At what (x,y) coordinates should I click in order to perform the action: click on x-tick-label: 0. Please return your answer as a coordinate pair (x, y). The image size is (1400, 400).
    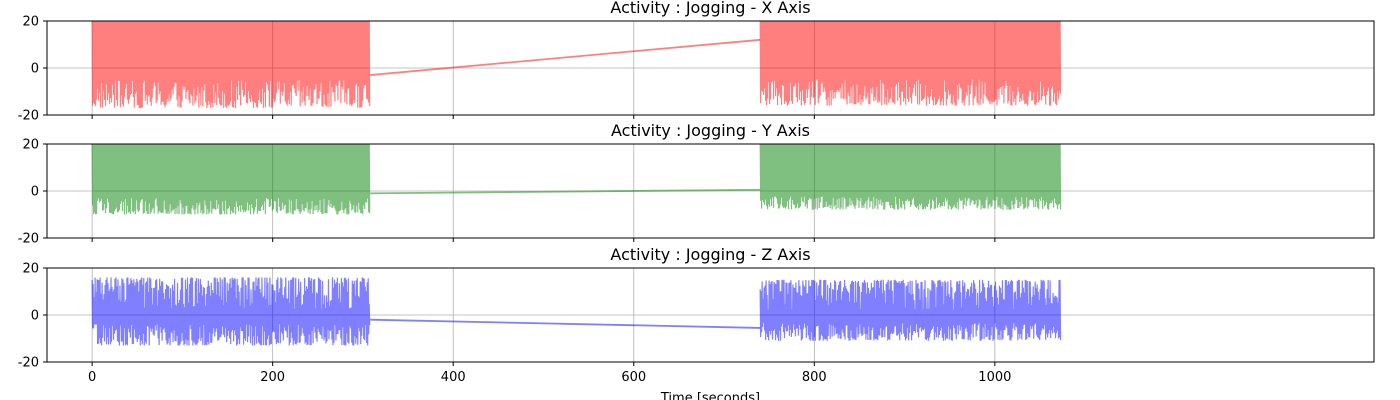
    Looking at the image, I should click on (92, 377).